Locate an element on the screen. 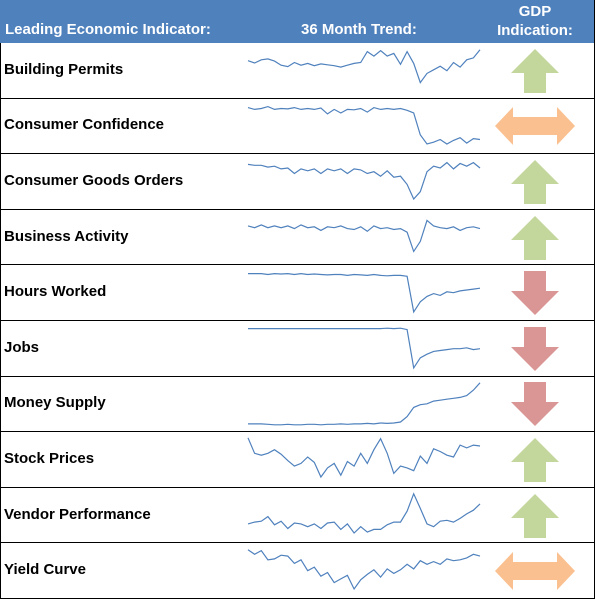  indicator-label: Hours Worked is located at coordinates (55, 292).